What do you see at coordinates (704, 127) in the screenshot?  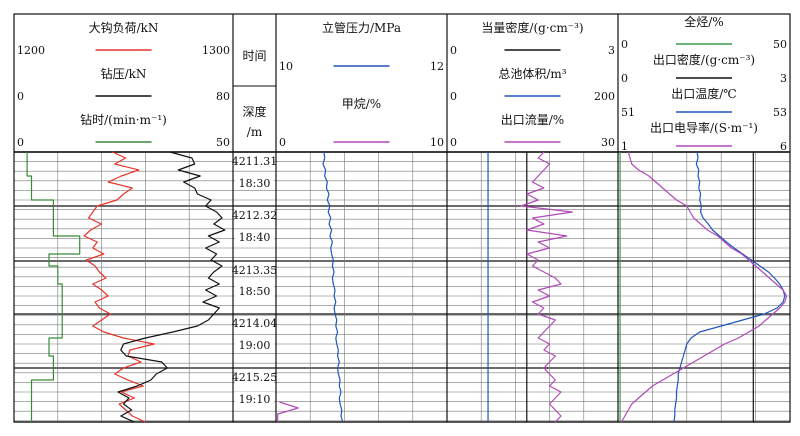 I see `legend-label: 出口电导率/(S·m⁻¹)` at bounding box center [704, 127].